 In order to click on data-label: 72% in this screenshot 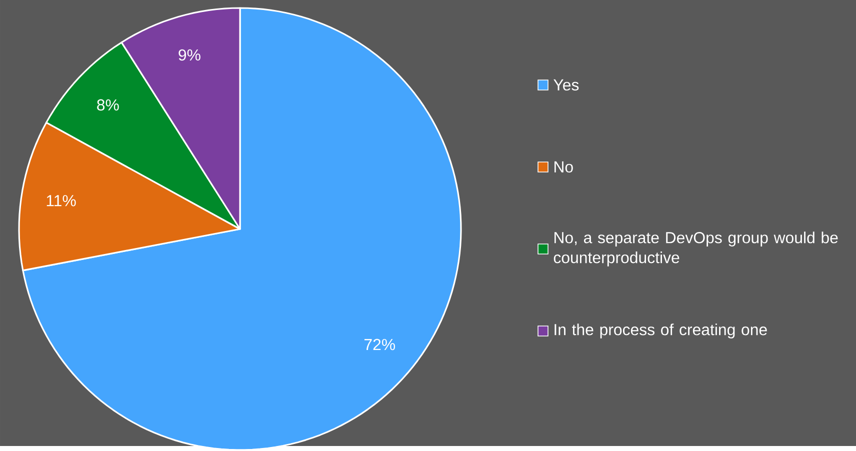, I will do `click(380, 344)`.